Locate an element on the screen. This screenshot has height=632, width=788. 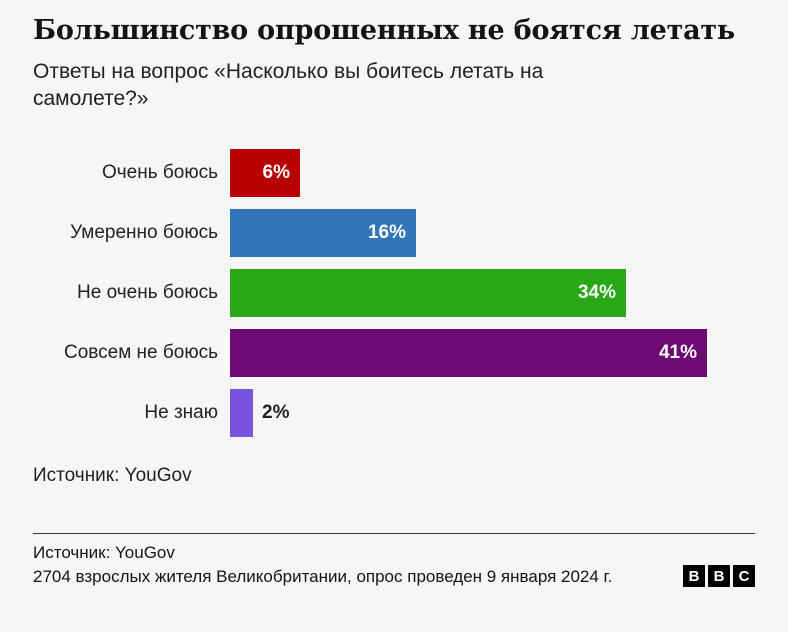
category-label: Очень боюсь is located at coordinates (159, 173).